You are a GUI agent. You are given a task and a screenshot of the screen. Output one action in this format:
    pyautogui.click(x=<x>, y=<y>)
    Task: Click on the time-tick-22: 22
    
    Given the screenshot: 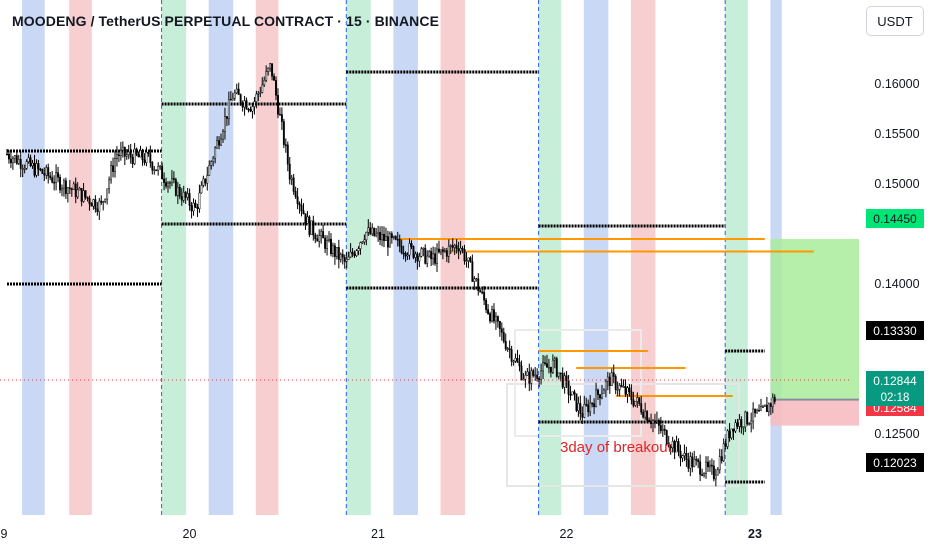 What is the action you would take?
    pyautogui.click(x=567, y=534)
    